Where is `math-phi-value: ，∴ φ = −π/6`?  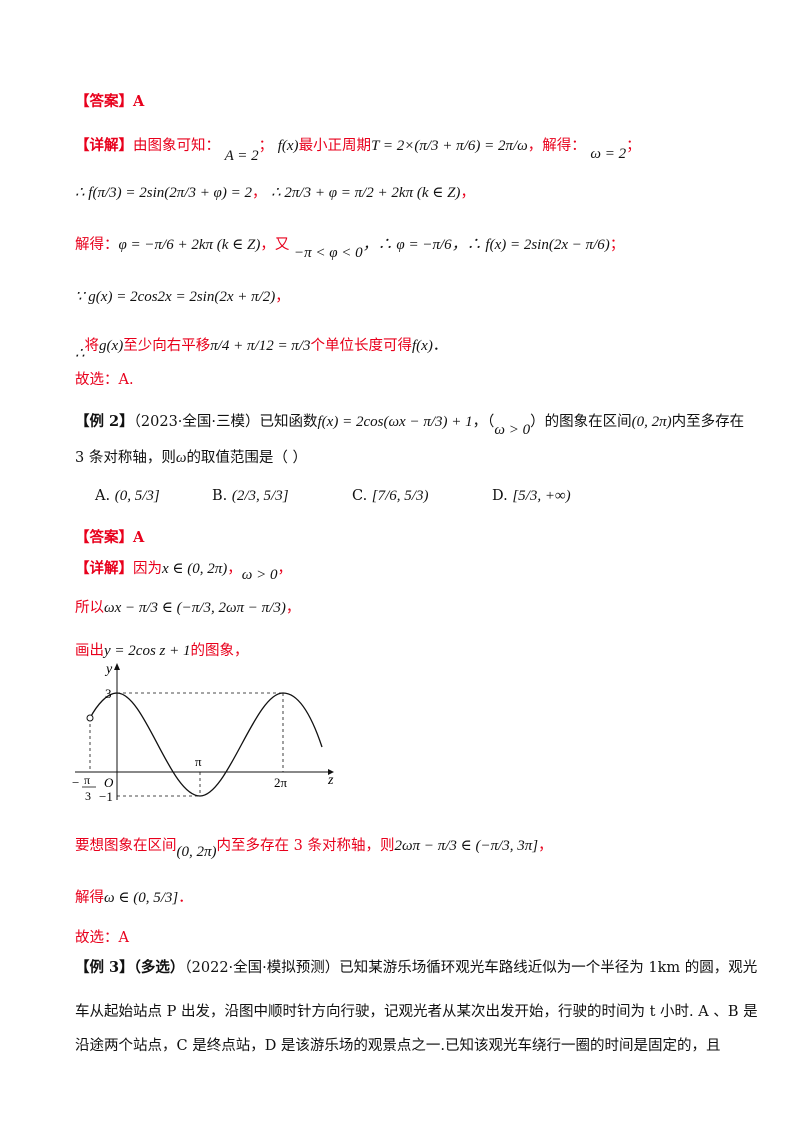
math-phi-value: ，∴ φ = −π/6 is located at coordinates (407, 245).